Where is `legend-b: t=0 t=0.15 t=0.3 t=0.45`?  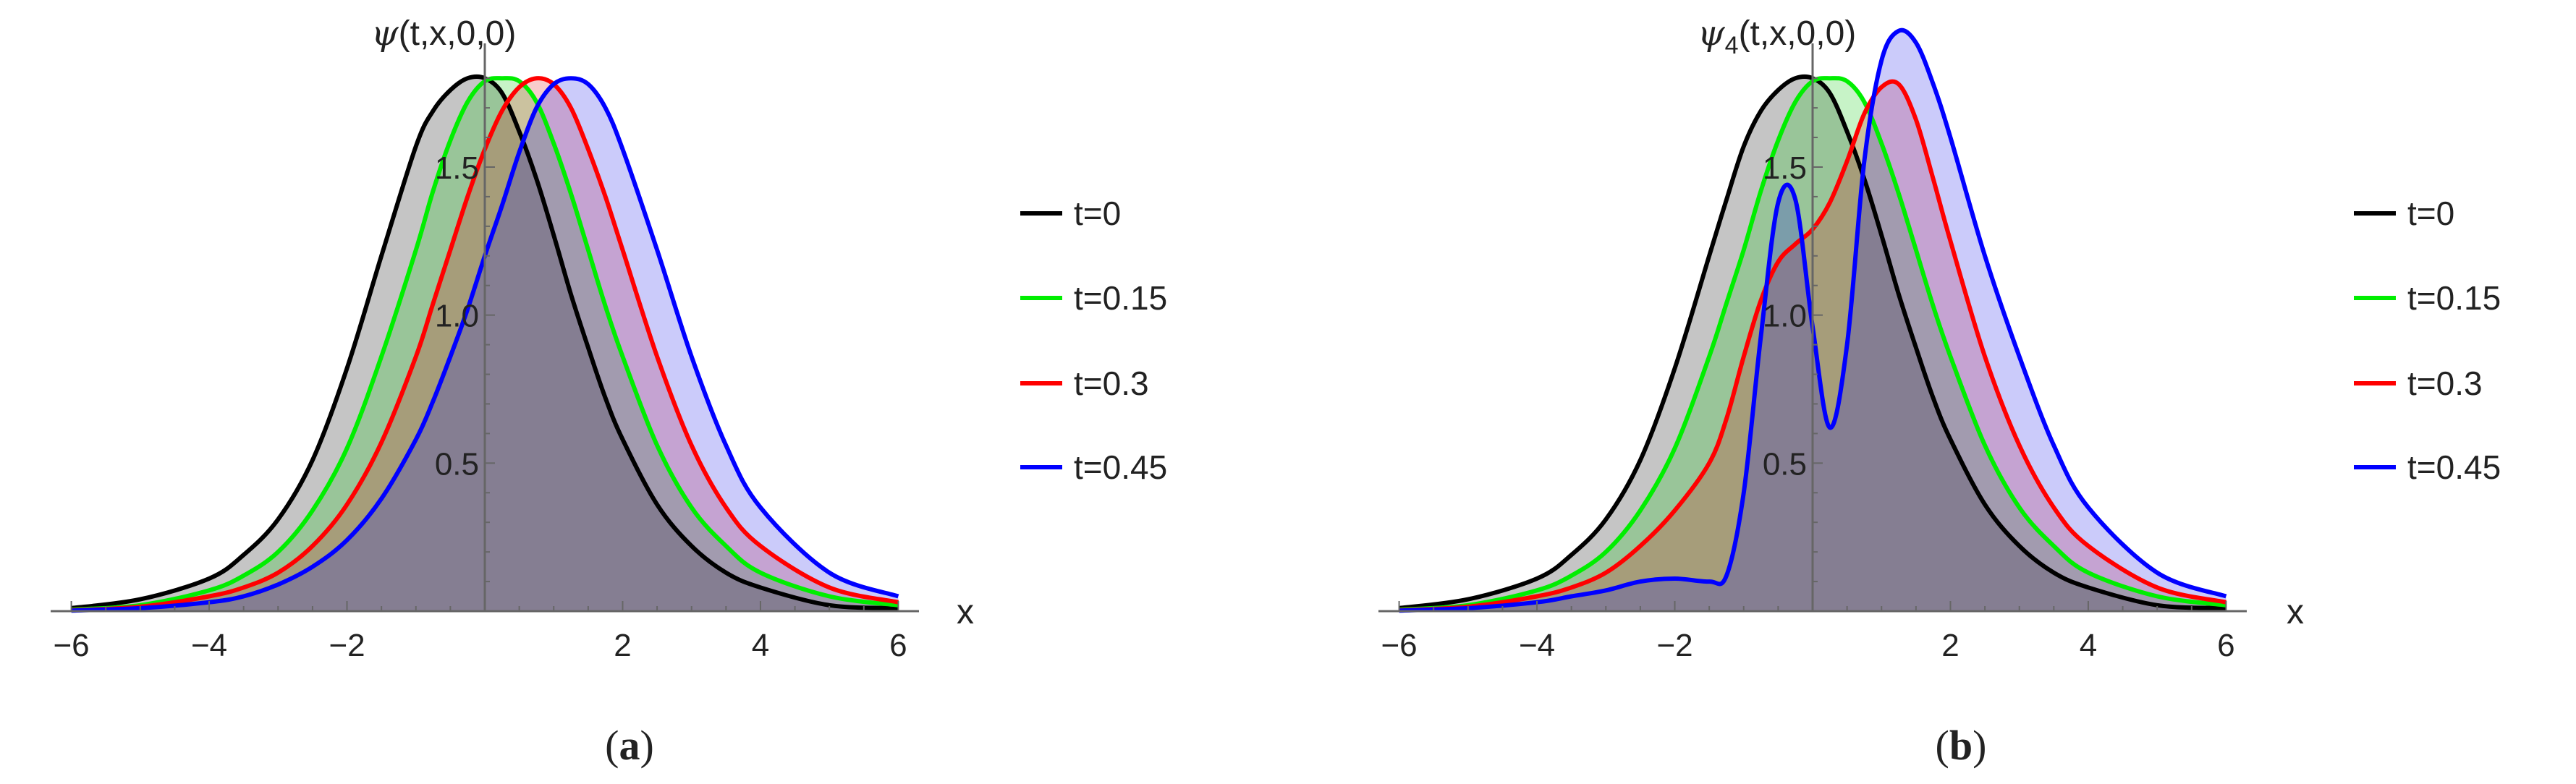
legend-b: t=0 t=0.15 t=0.3 t=0.45 is located at coordinates (2427, 340).